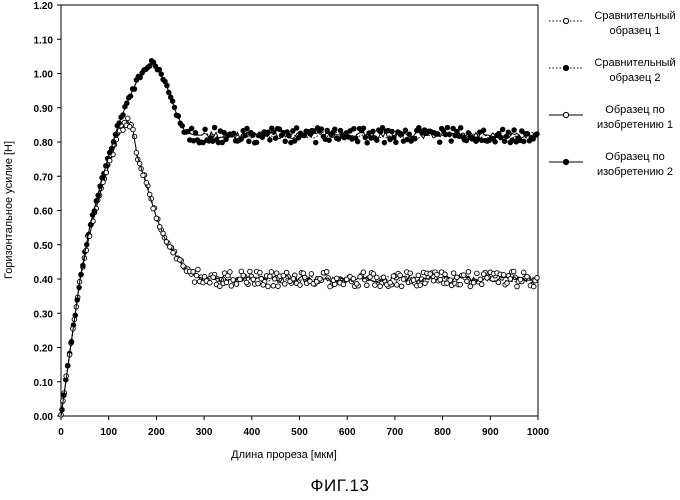 This screenshot has height=500, width=680. I want to click on y-tick-label: 0.90, so click(44, 109).